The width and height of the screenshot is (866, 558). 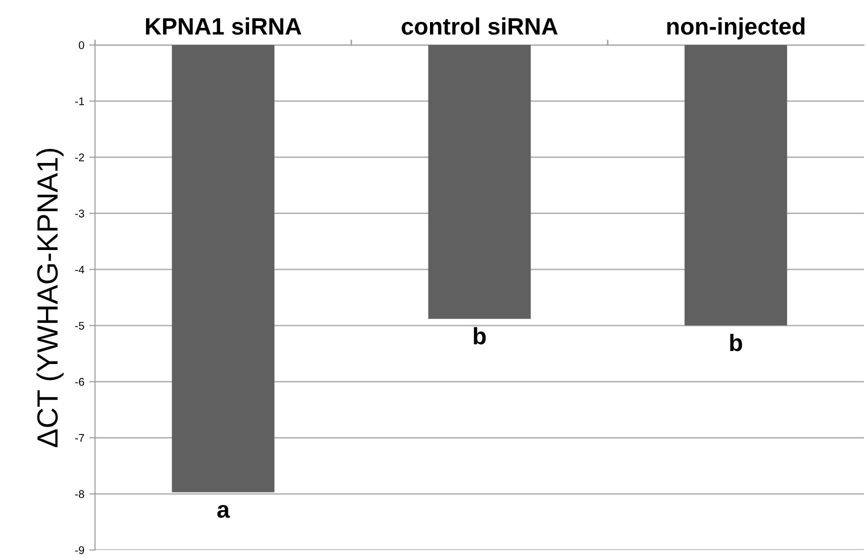 I want to click on y-axis-title: ΔCT (YWHAG-KPNA1), so click(x=50, y=298).